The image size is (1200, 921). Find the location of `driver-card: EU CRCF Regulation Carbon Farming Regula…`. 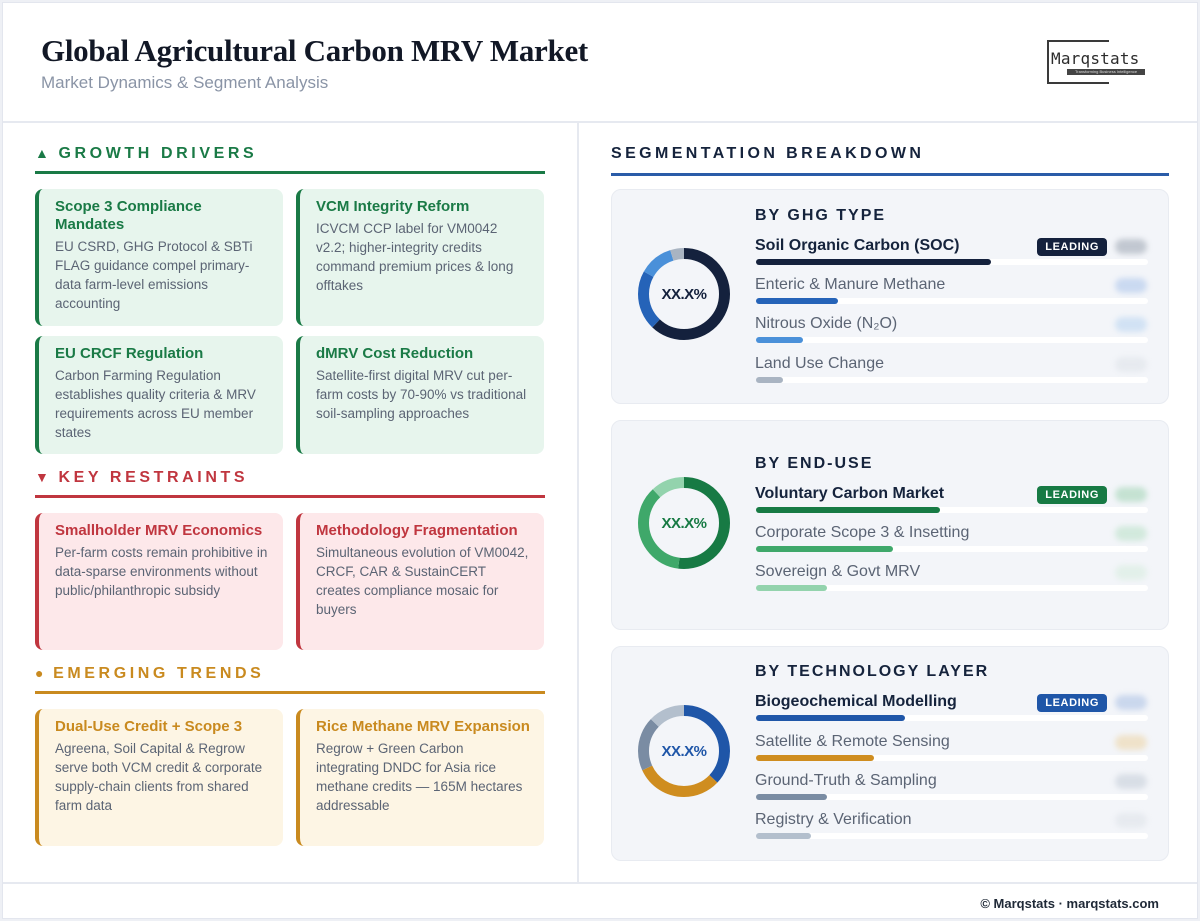

driver-card: EU CRCF Regulation Carbon Farming Regula… is located at coordinates (159, 395).